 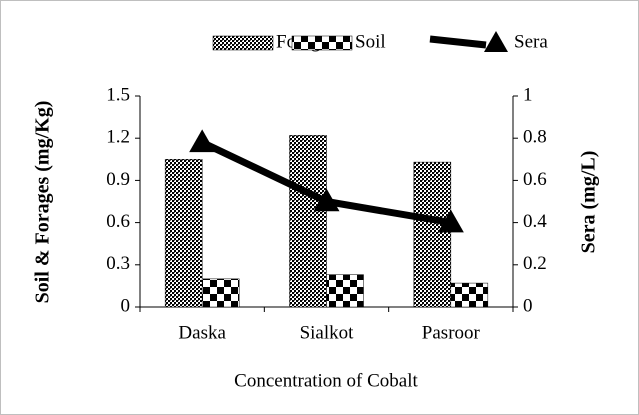 I want to click on x-tick-label: Pasroor, so click(x=451, y=332).